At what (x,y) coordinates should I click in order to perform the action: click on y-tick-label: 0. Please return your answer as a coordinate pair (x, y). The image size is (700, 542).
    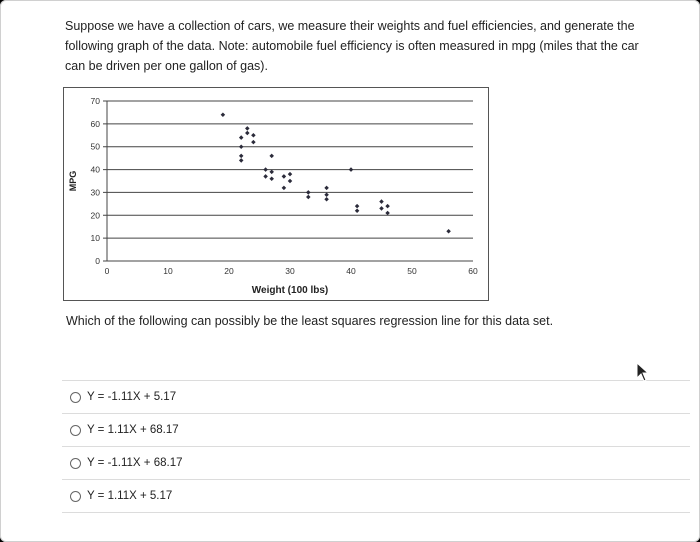
    Looking at the image, I should click on (97, 261).